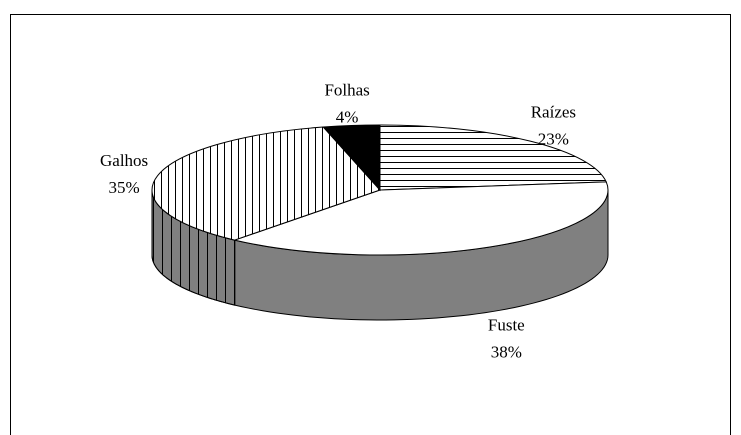  Describe the element at coordinates (124, 187) in the screenshot. I see `slice-value-label: 35%` at that location.